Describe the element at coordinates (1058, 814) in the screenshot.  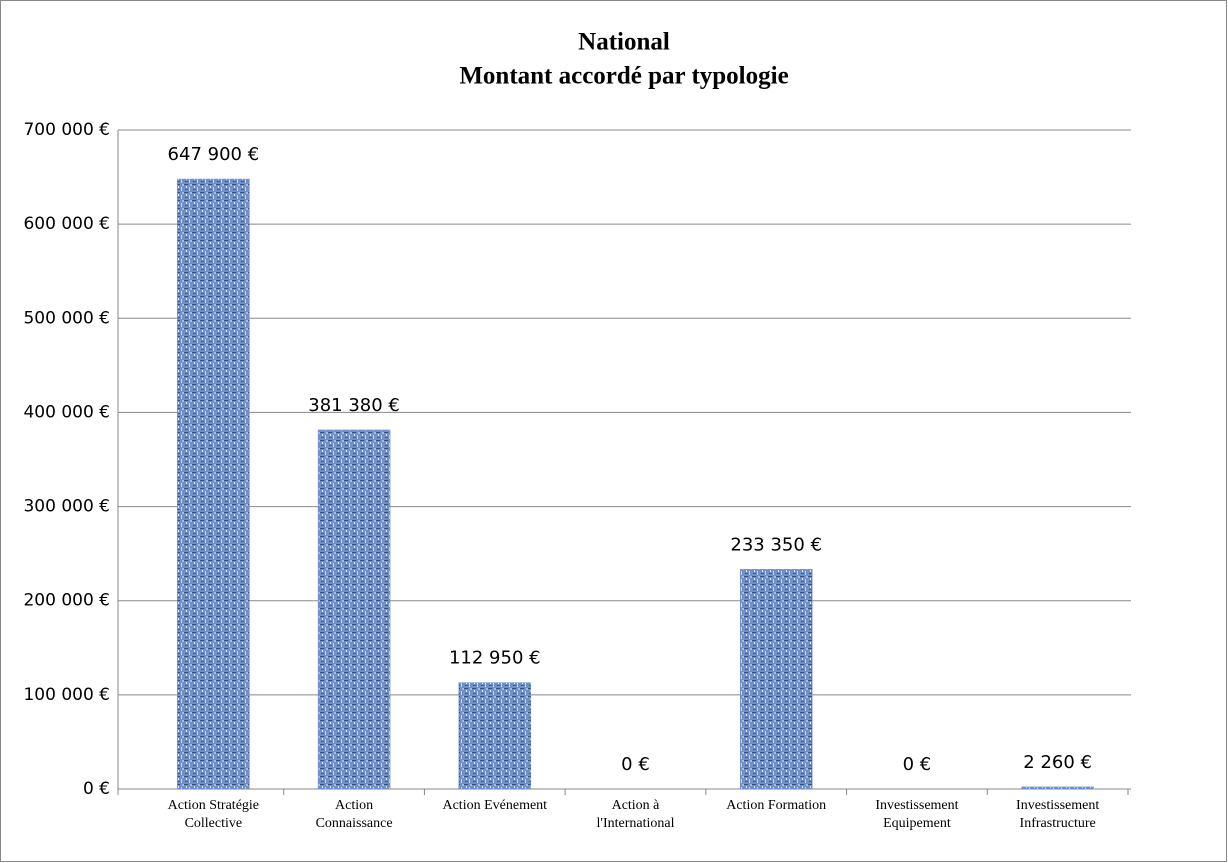
I see `x-tick-label: Investissement Infrastructure` at that location.